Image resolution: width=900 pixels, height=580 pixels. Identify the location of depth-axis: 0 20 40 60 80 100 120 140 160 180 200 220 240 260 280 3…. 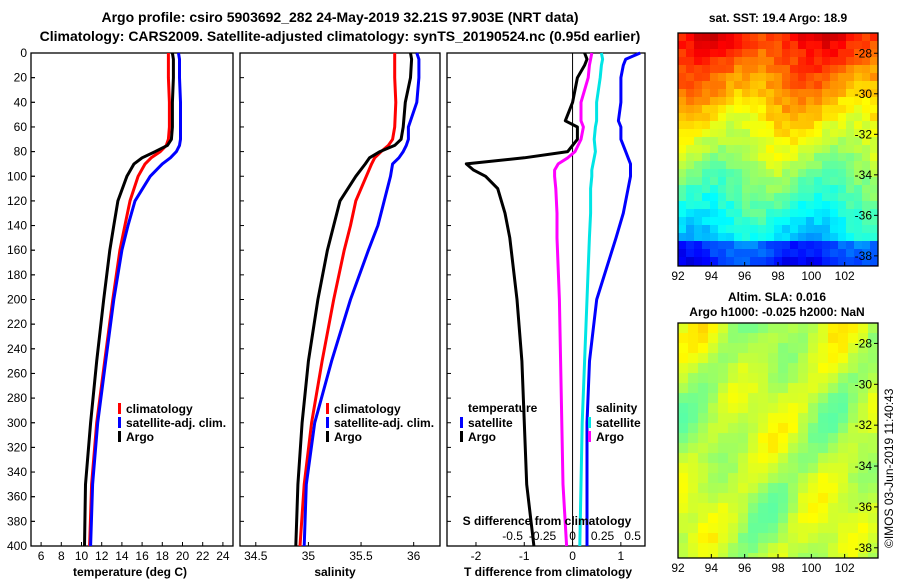
(21, 299).